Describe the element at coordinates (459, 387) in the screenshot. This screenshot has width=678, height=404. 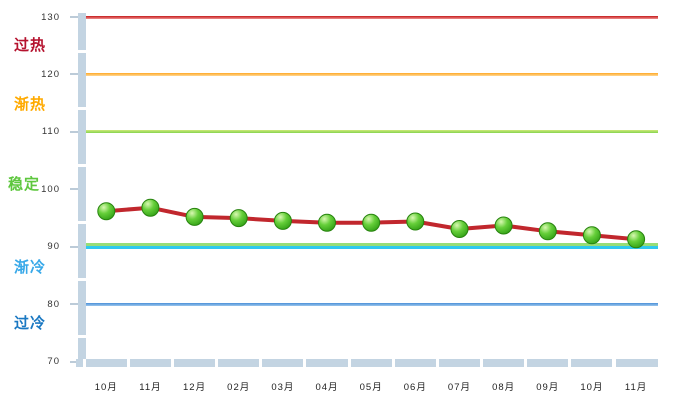
I see `x-axis-label-8: 07月` at that location.